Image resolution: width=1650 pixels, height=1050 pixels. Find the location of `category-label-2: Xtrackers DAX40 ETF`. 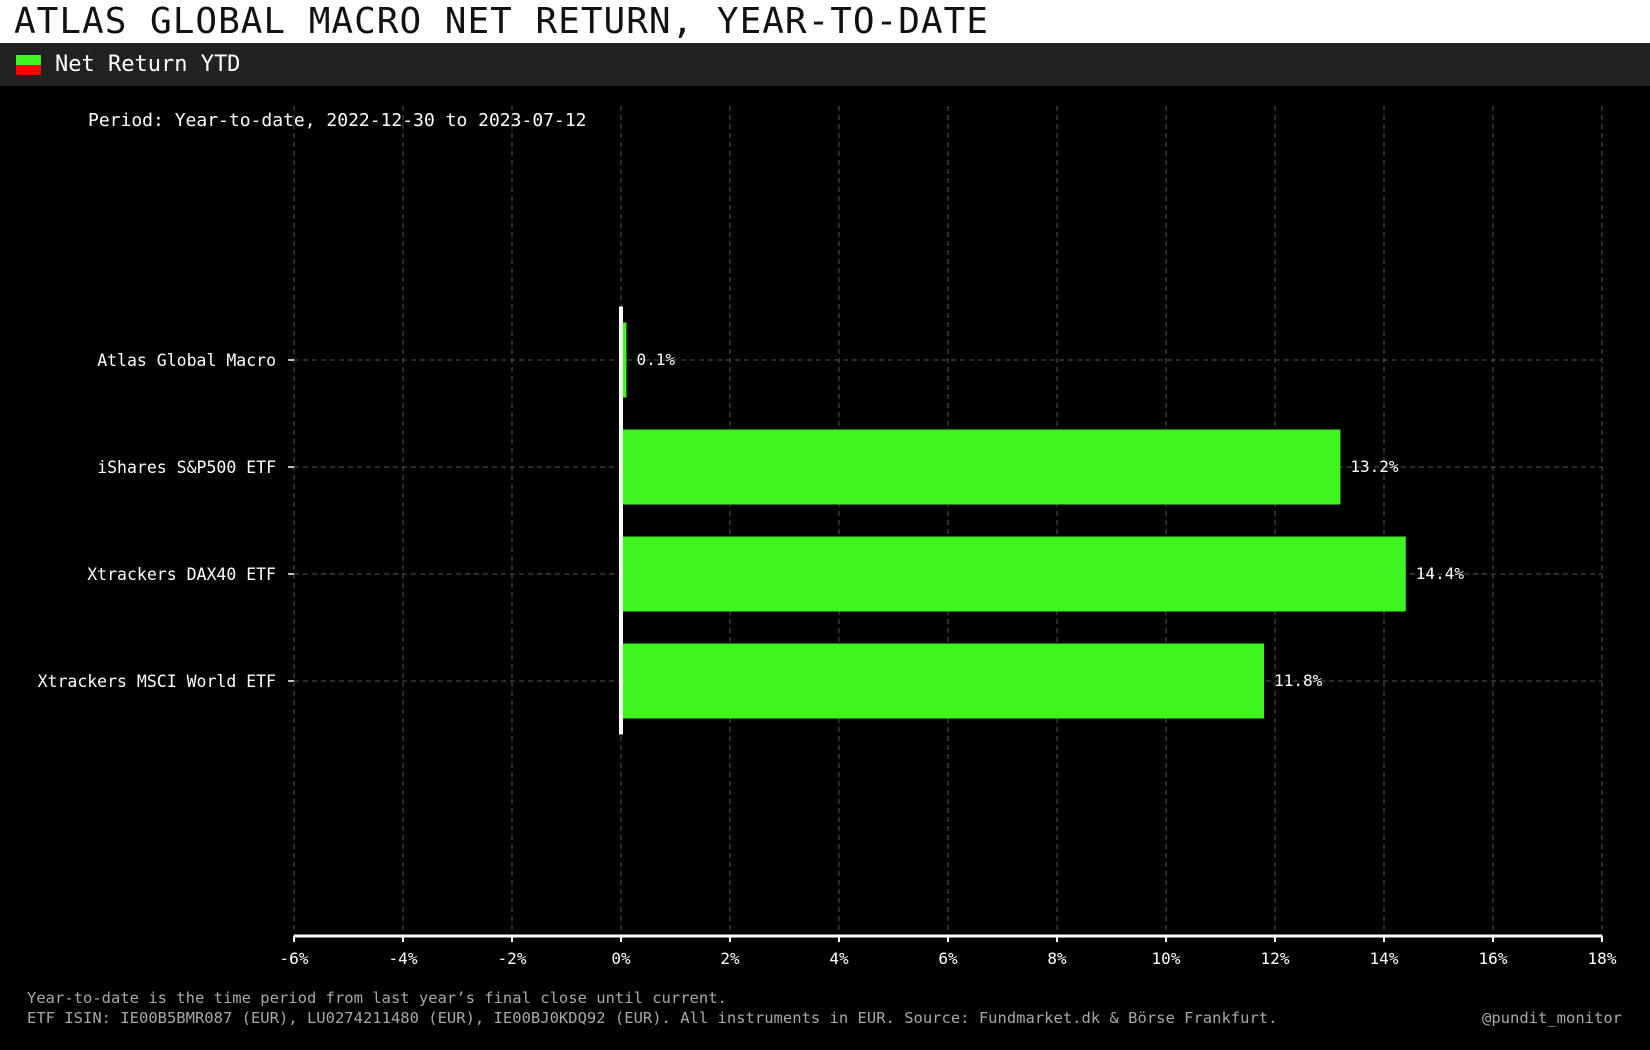

category-label-2: Xtrackers DAX40 ETF is located at coordinates (181, 574).